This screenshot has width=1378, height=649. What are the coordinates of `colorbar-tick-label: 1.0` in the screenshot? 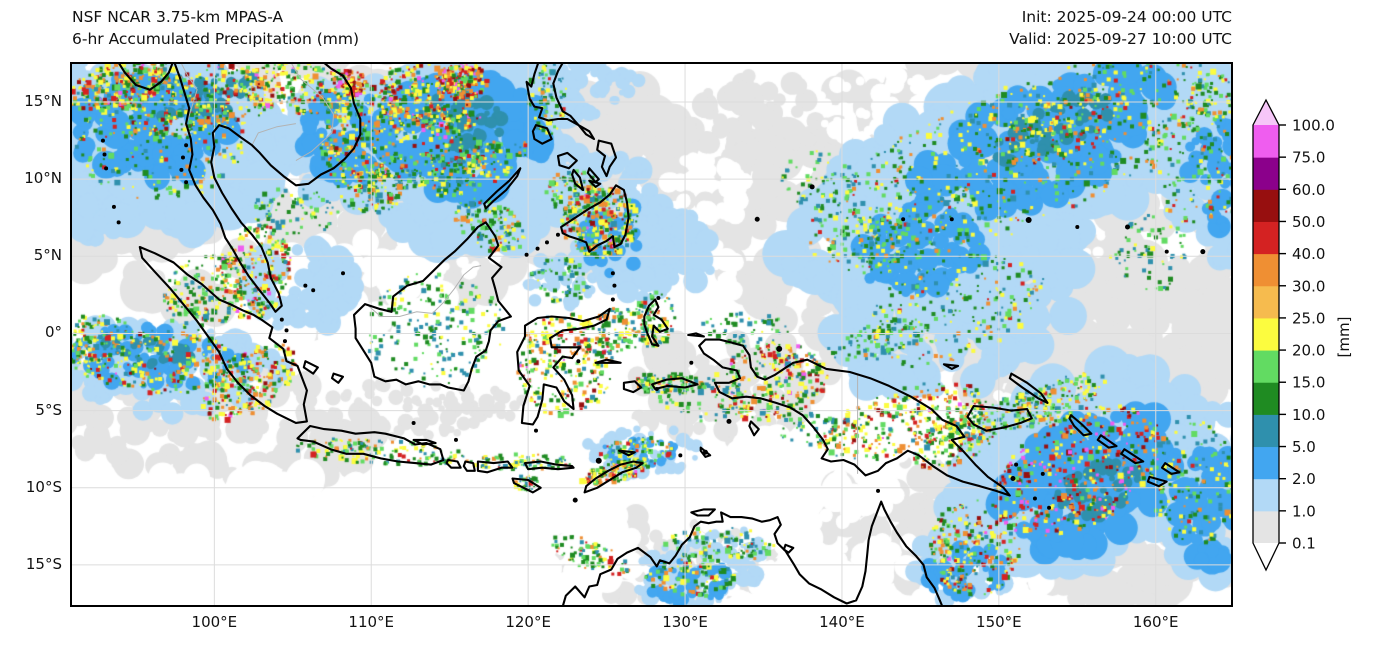 It's located at (1304, 511).